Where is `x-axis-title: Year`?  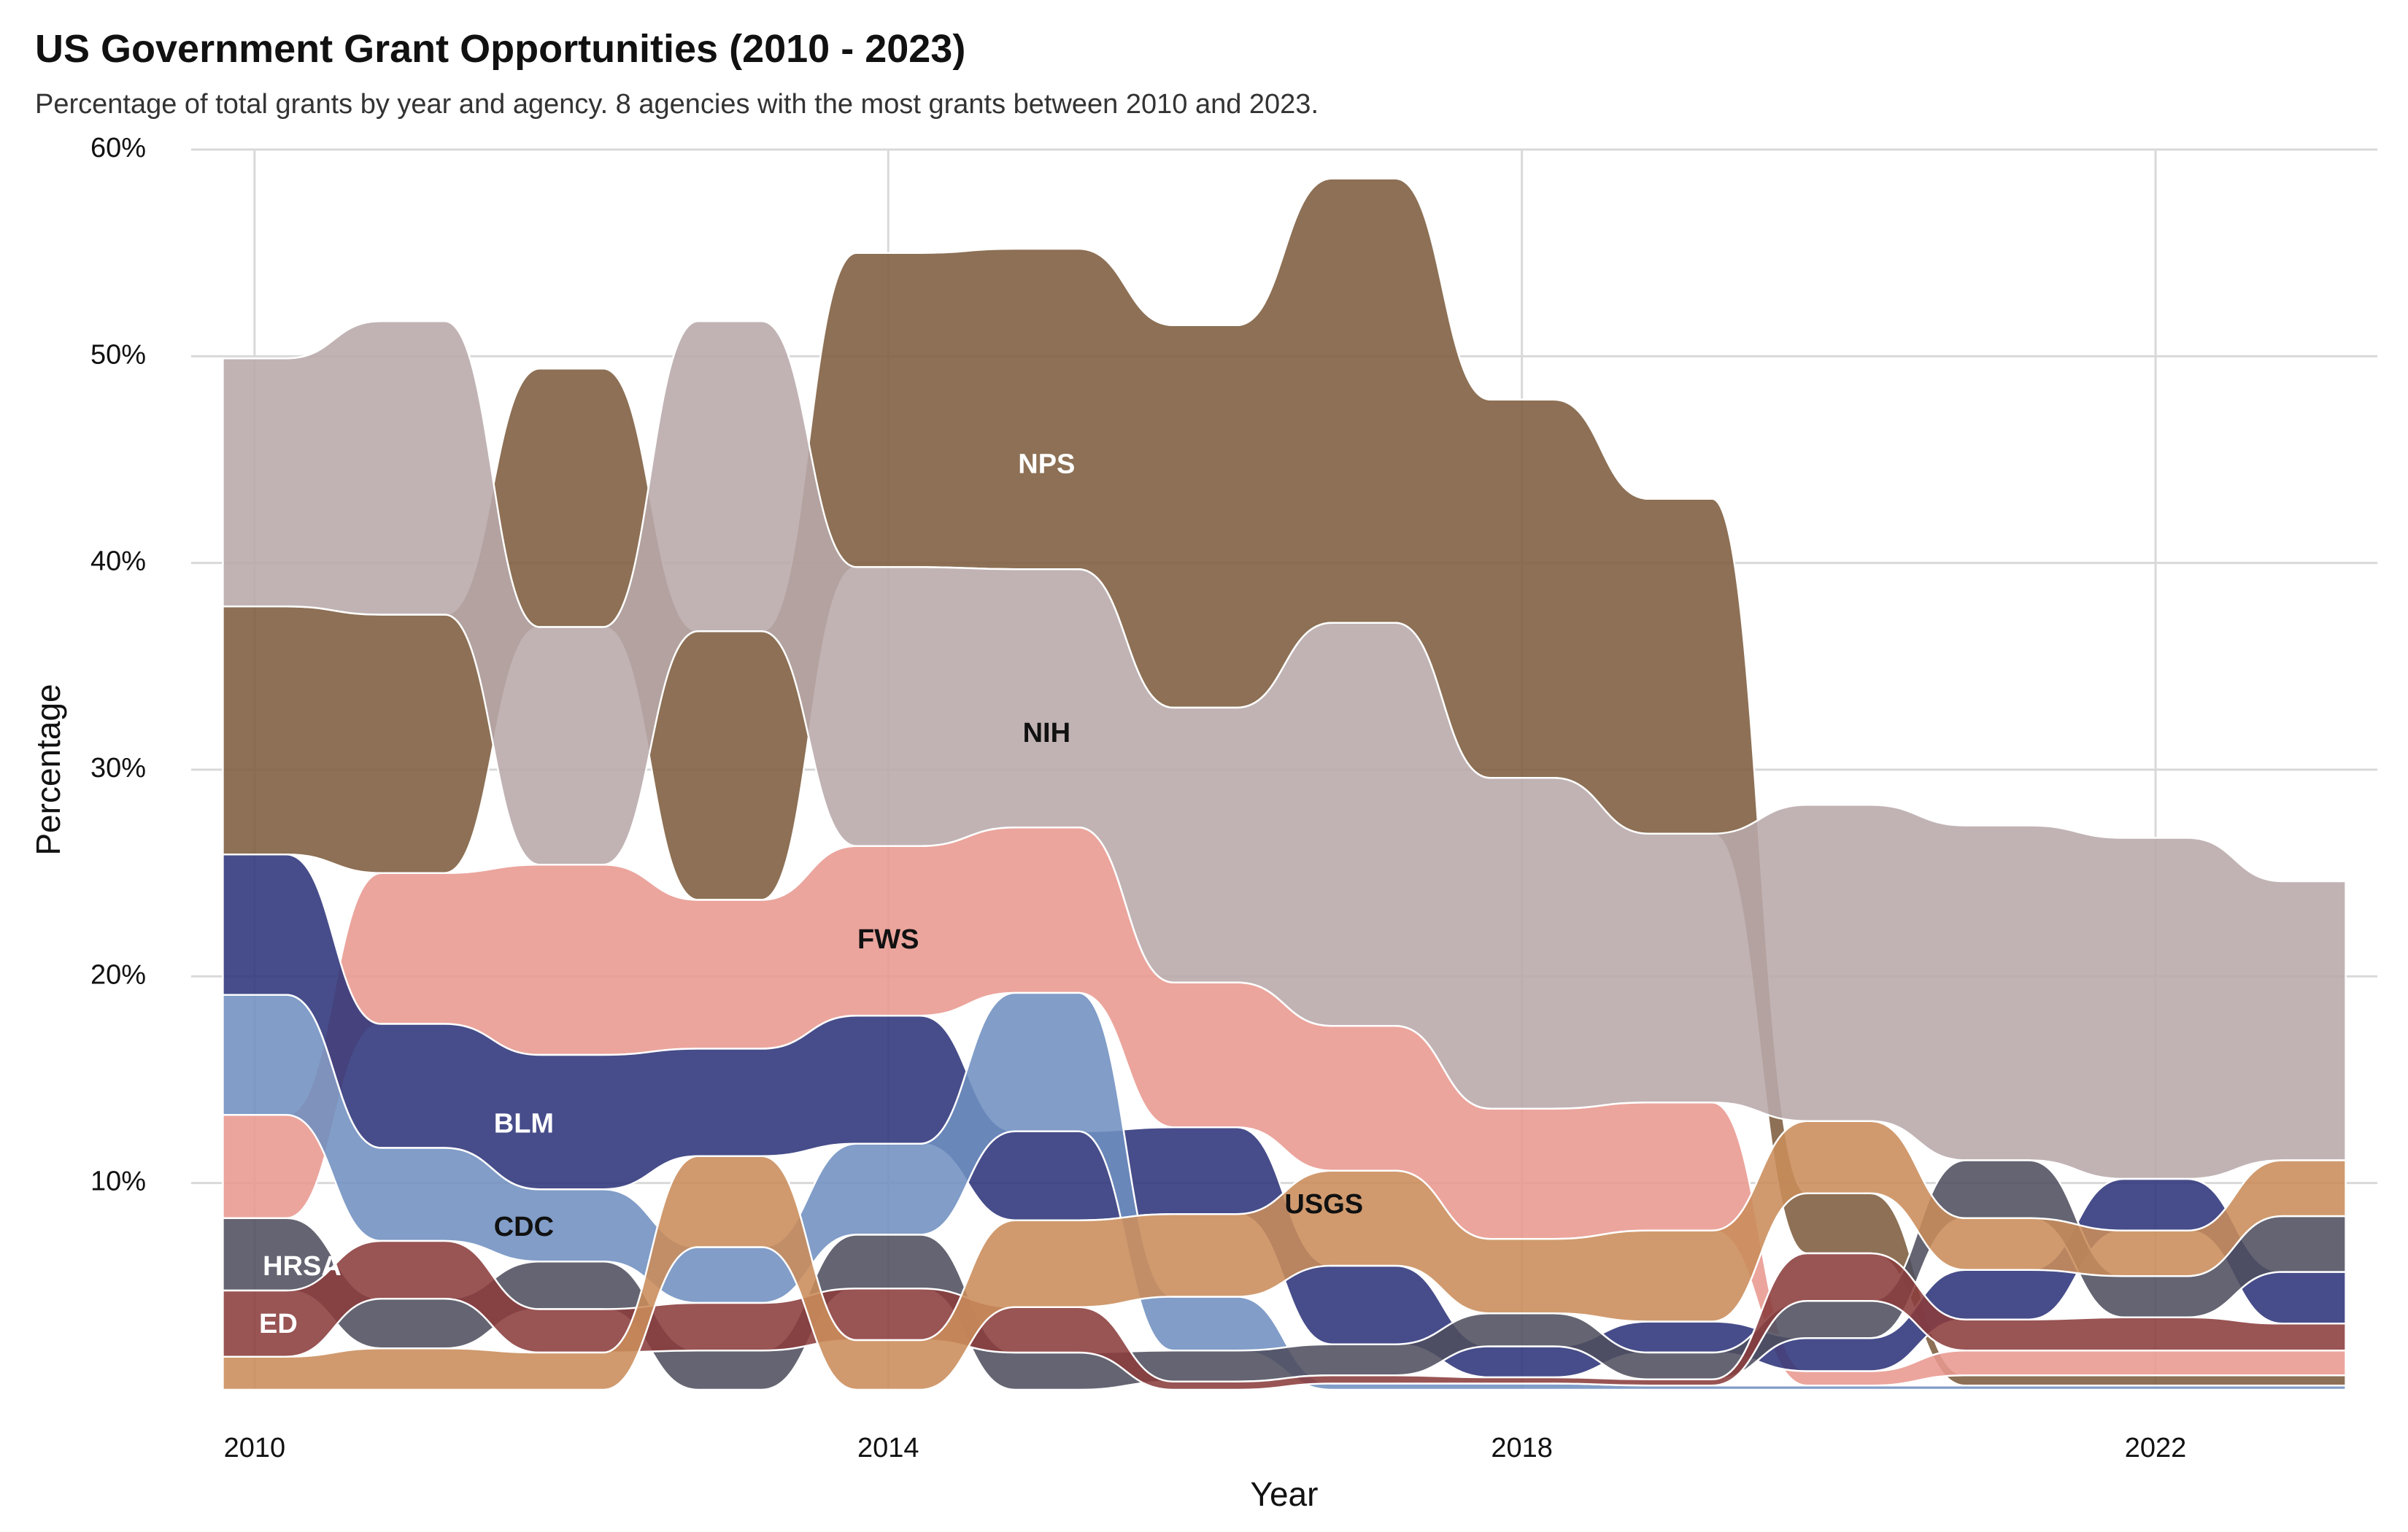 x-axis-title: Year is located at coordinates (1285, 1494).